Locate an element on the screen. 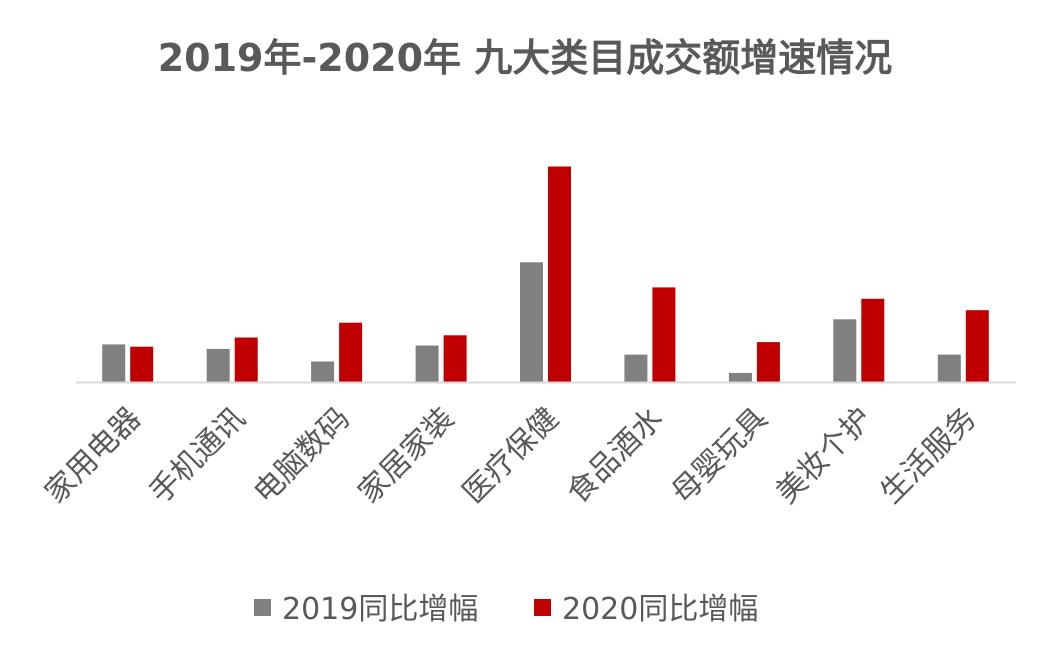 This screenshot has width=1050, height=654. category-label-2: 手机通讯 is located at coordinates (198, 456).